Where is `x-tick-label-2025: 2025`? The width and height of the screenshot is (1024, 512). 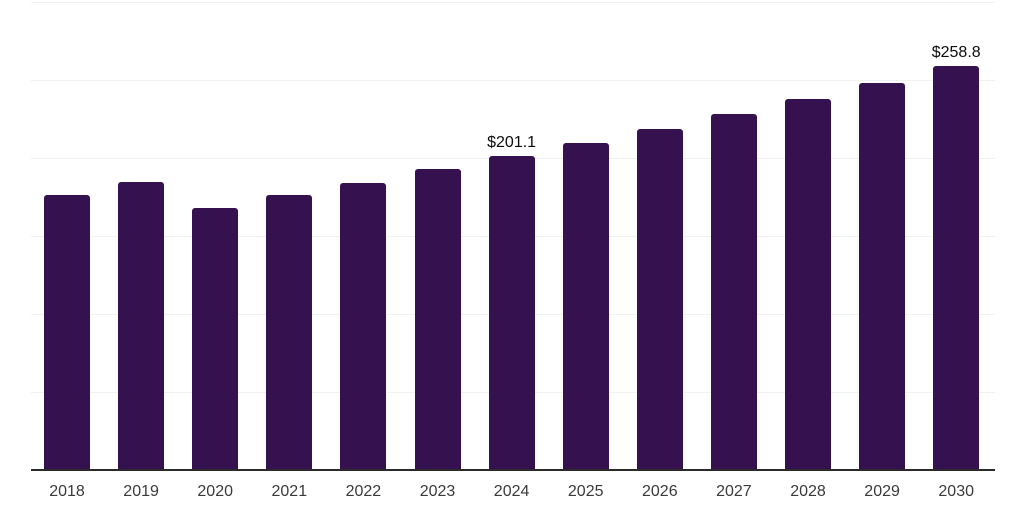
x-tick-label-2025: 2025 is located at coordinates (585, 491).